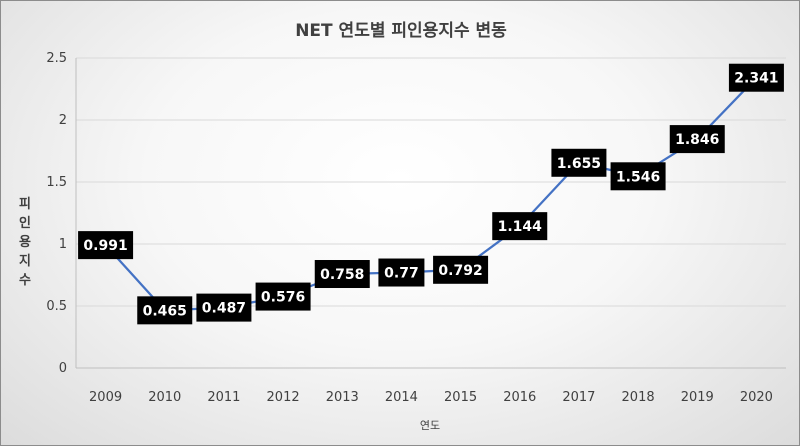 This screenshot has width=800, height=447. I want to click on data-label-text: 0.758, so click(342, 275).